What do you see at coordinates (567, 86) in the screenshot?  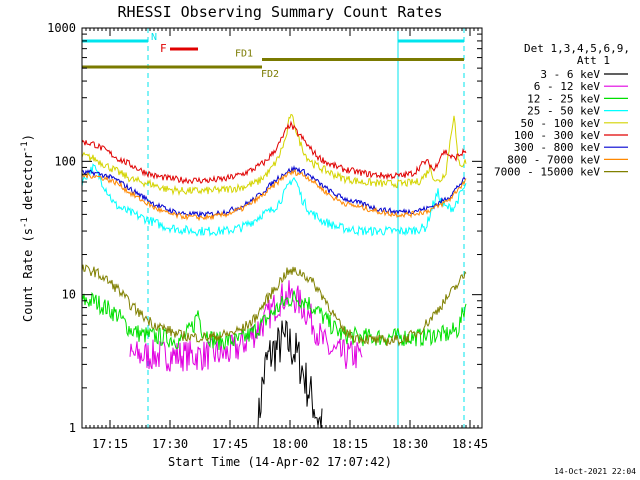 I see `legend-label-1: 6 - 12 keV` at bounding box center [567, 86].